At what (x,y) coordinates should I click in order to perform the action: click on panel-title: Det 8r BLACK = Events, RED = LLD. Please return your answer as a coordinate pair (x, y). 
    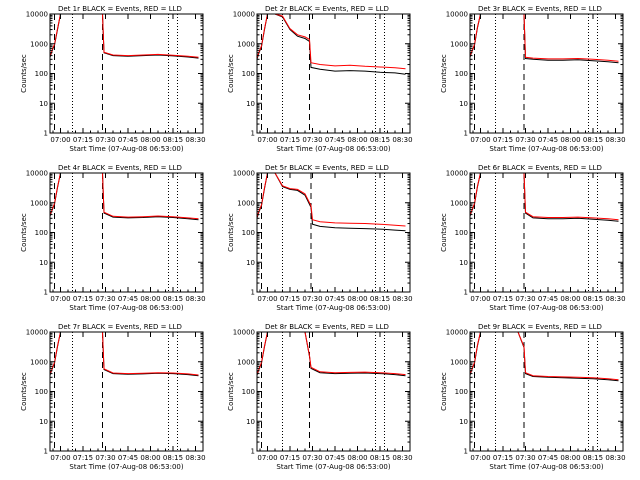
    Looking at the image, I should click on (327, 327).